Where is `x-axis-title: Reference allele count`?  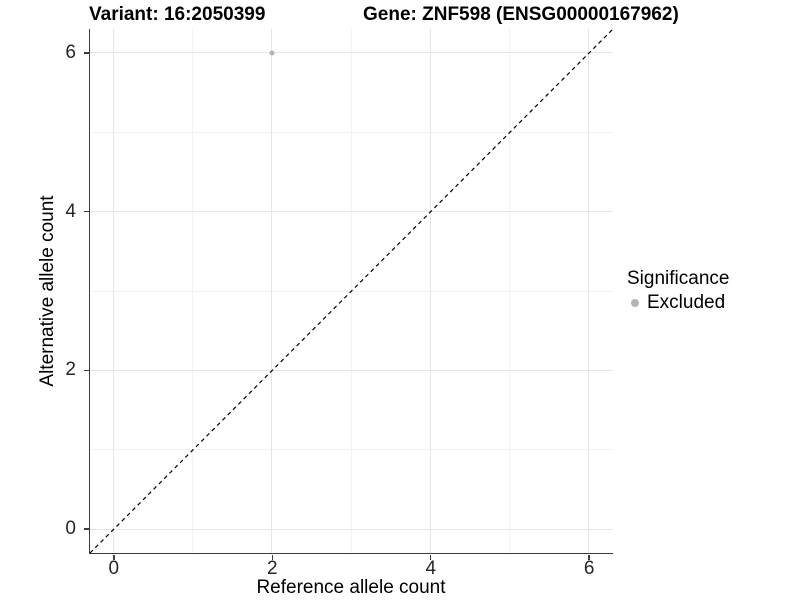
x-axis-title: Reference allele count is located at coordinates (351, 587).